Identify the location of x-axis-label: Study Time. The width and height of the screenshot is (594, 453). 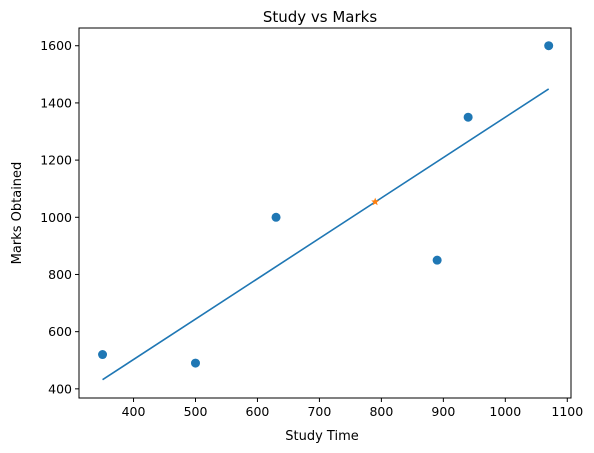
(321, 436).